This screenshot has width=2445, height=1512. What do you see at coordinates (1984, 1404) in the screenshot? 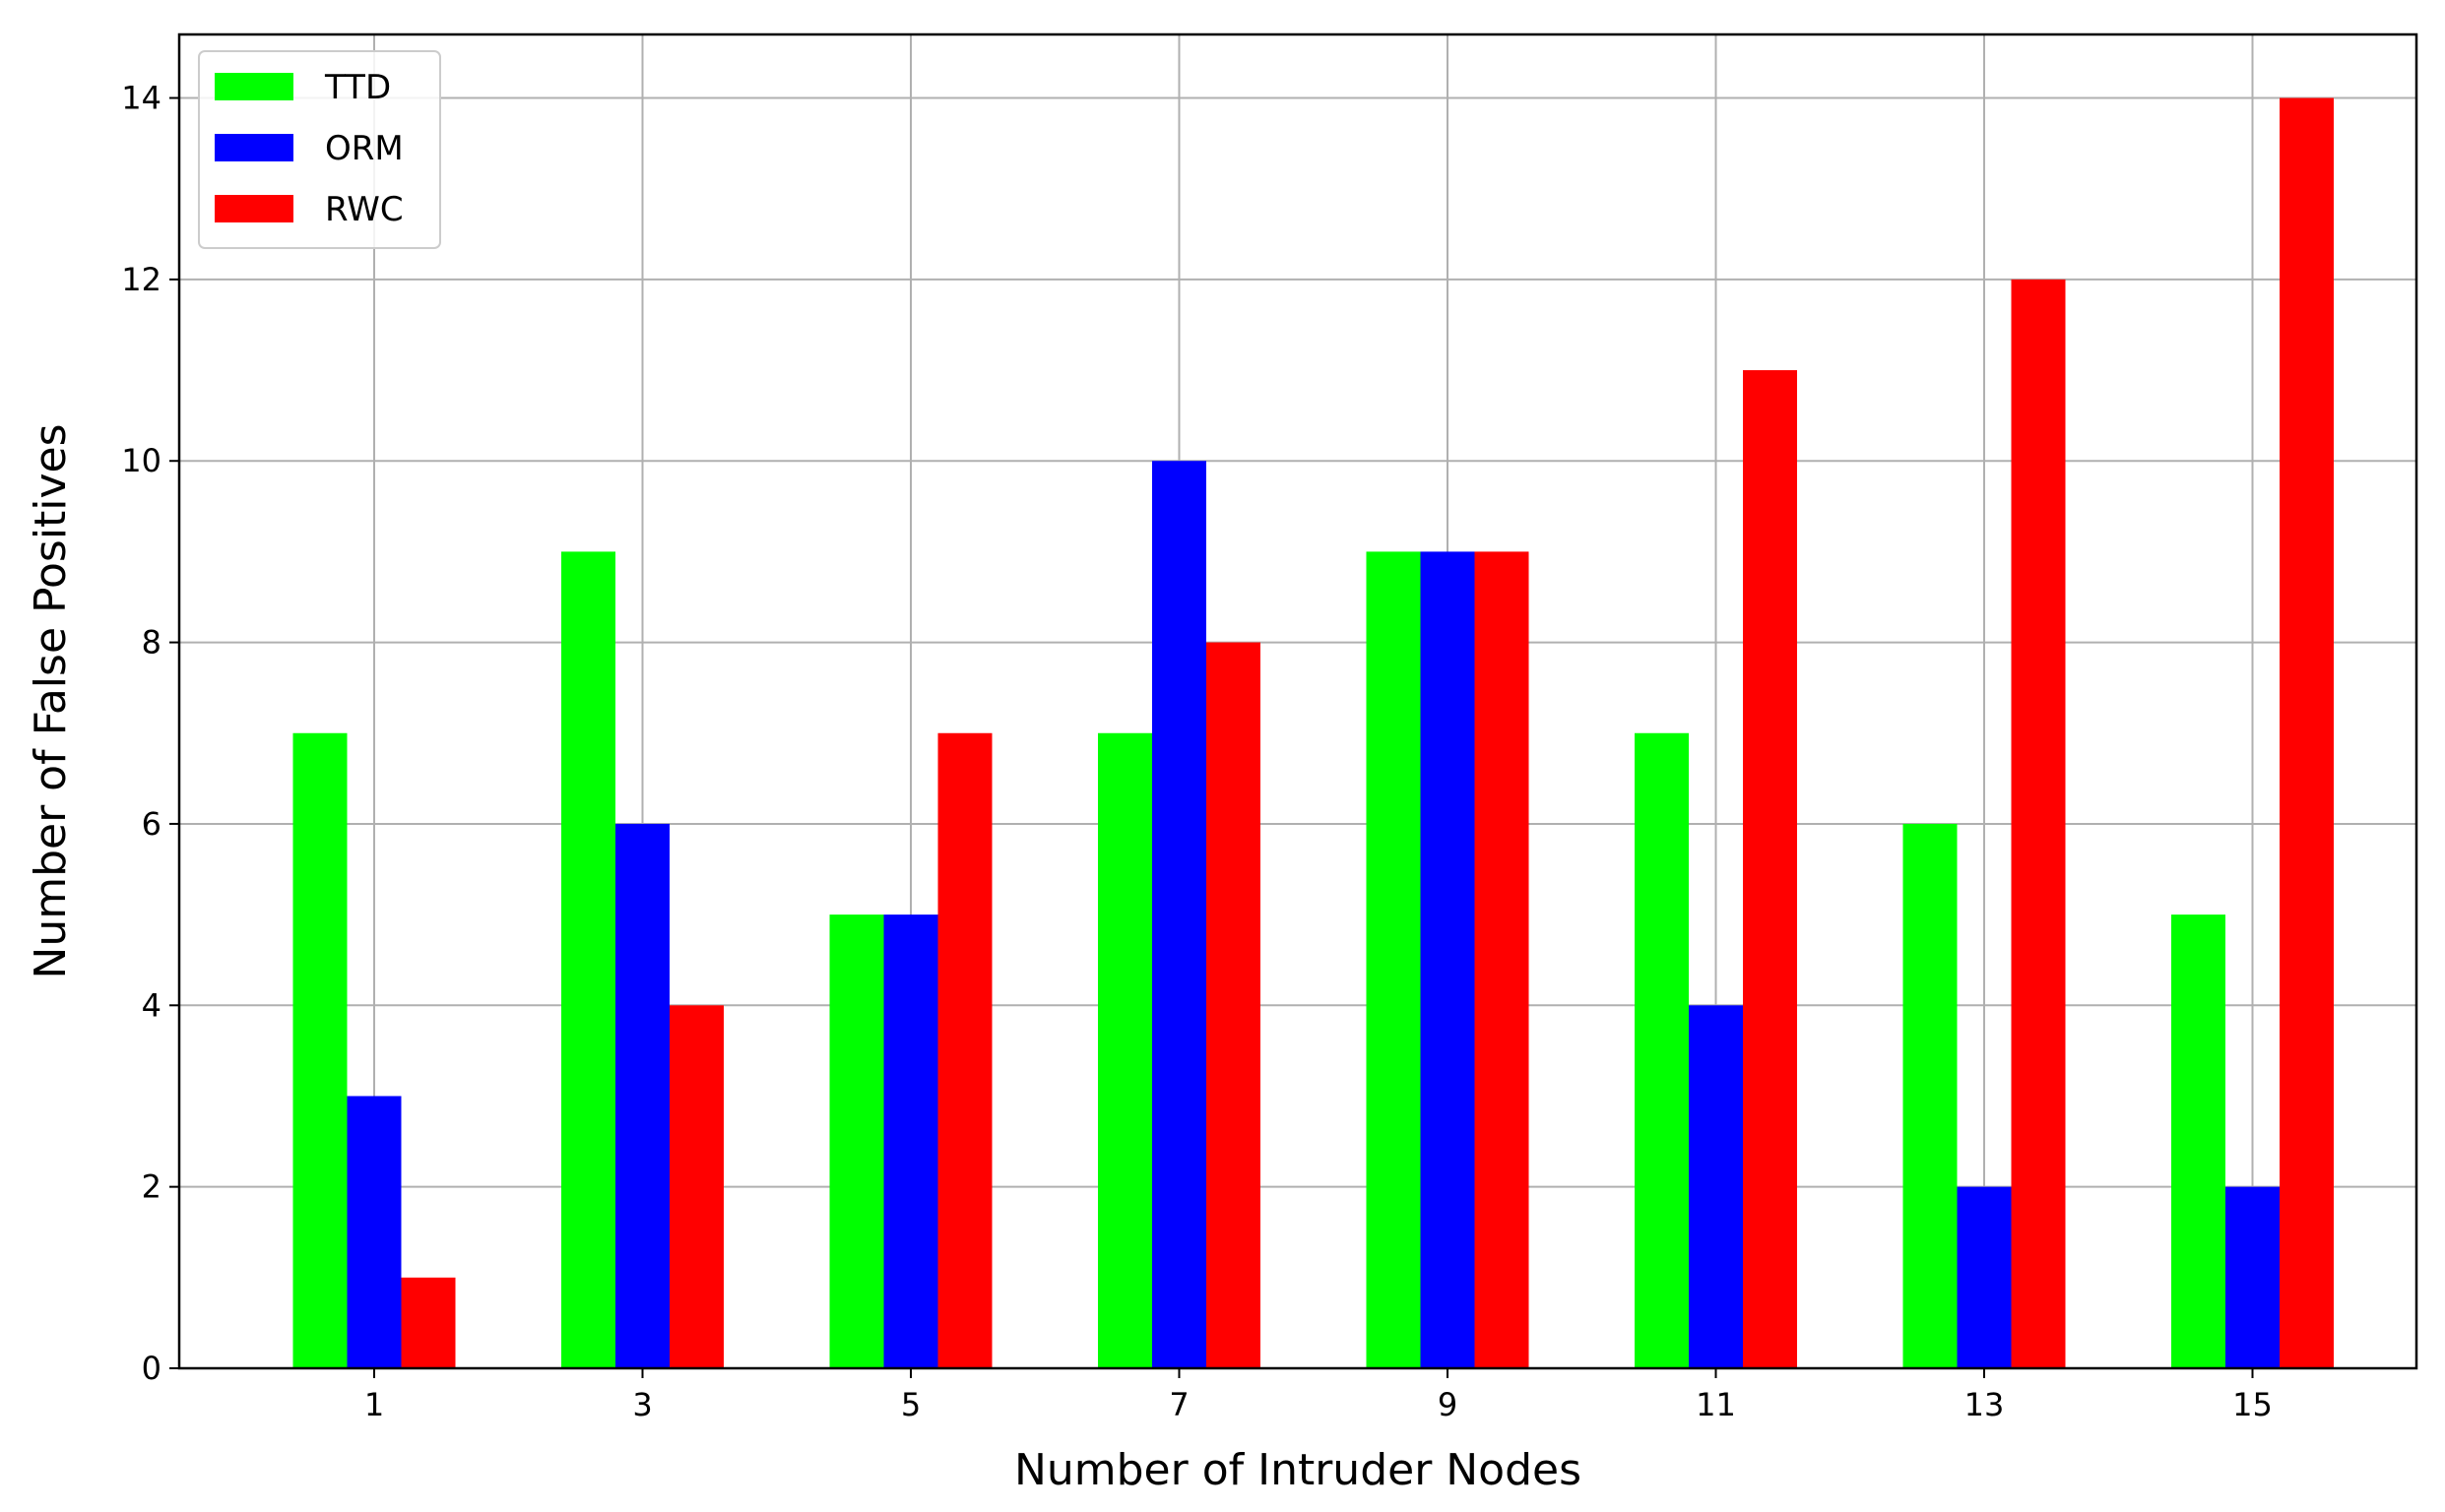
I see `x-tick-label: 13` at bounding box center [1984, 1404].